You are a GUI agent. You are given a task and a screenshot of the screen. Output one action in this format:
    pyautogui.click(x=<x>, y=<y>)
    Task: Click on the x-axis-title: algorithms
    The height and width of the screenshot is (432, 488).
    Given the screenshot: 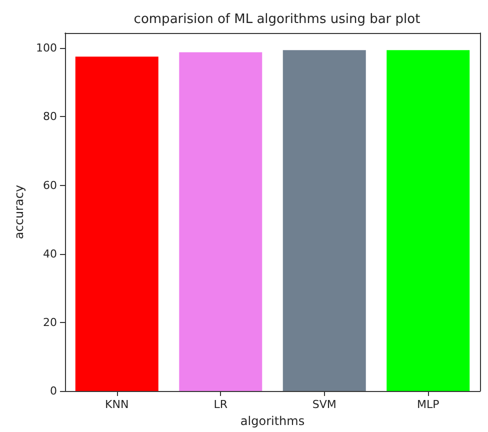 What is the action you would take?
    pyautogui.click(x=272, y=421)
    